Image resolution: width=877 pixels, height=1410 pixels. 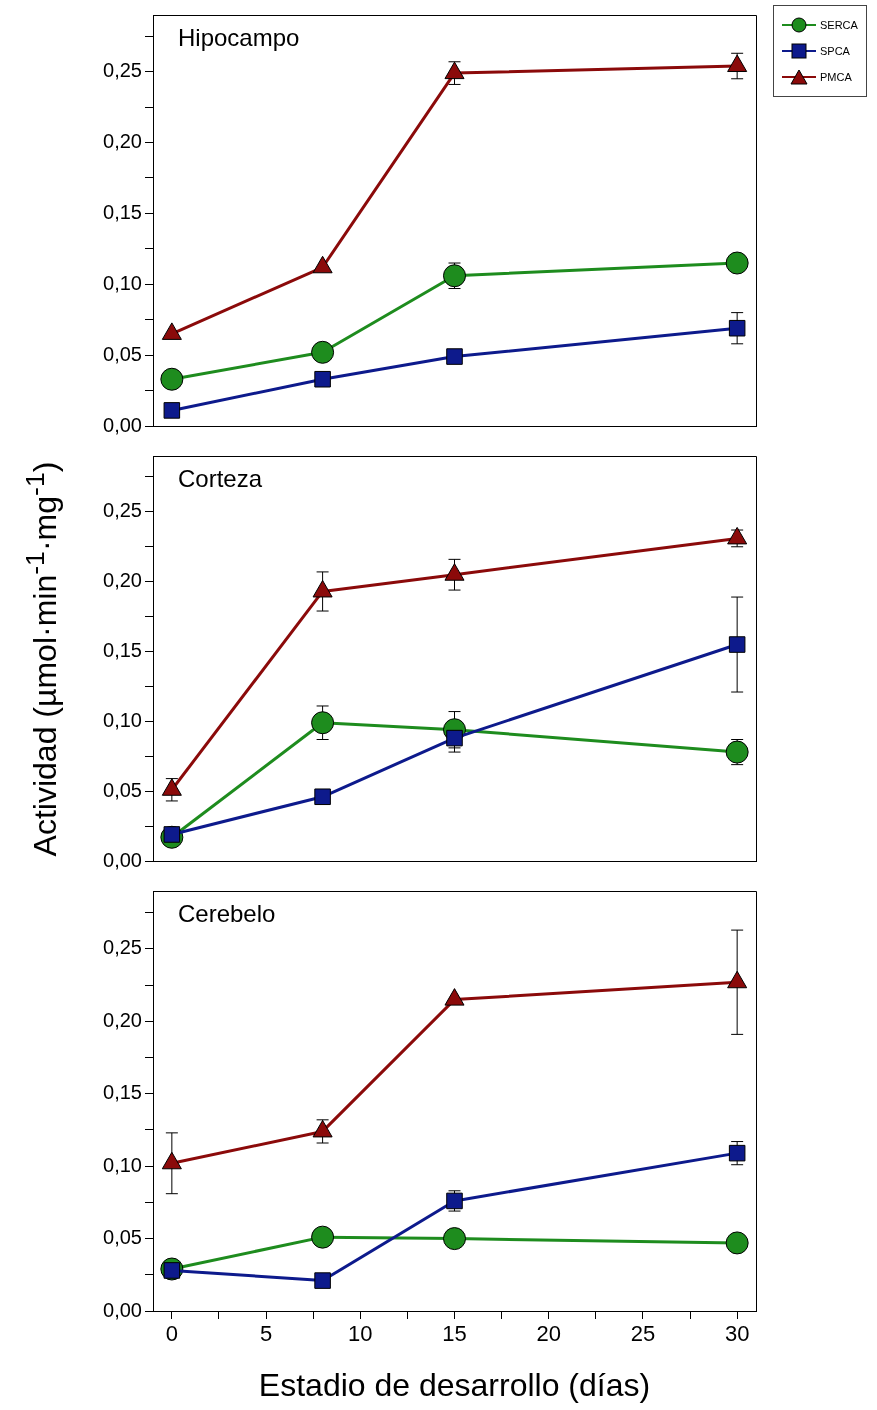 What do you see at coordinates (737, 1334) in the screenshot?
I see `x-tick-label: 30` at bounding box center [737, 1334].